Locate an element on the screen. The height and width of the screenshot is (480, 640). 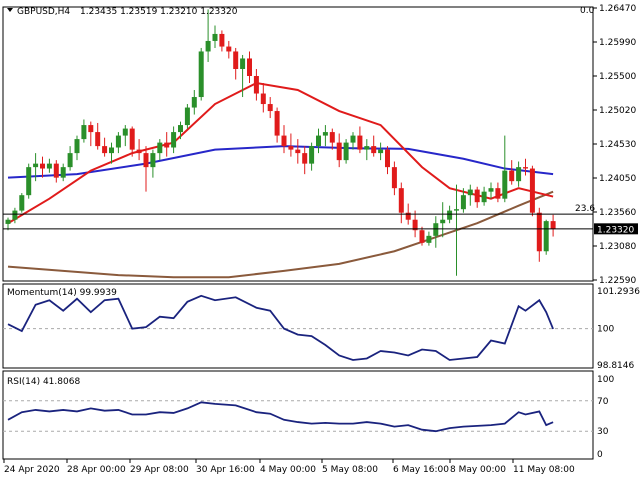
price-tick-label: 1.23560 is located at coordinates (617, 213).